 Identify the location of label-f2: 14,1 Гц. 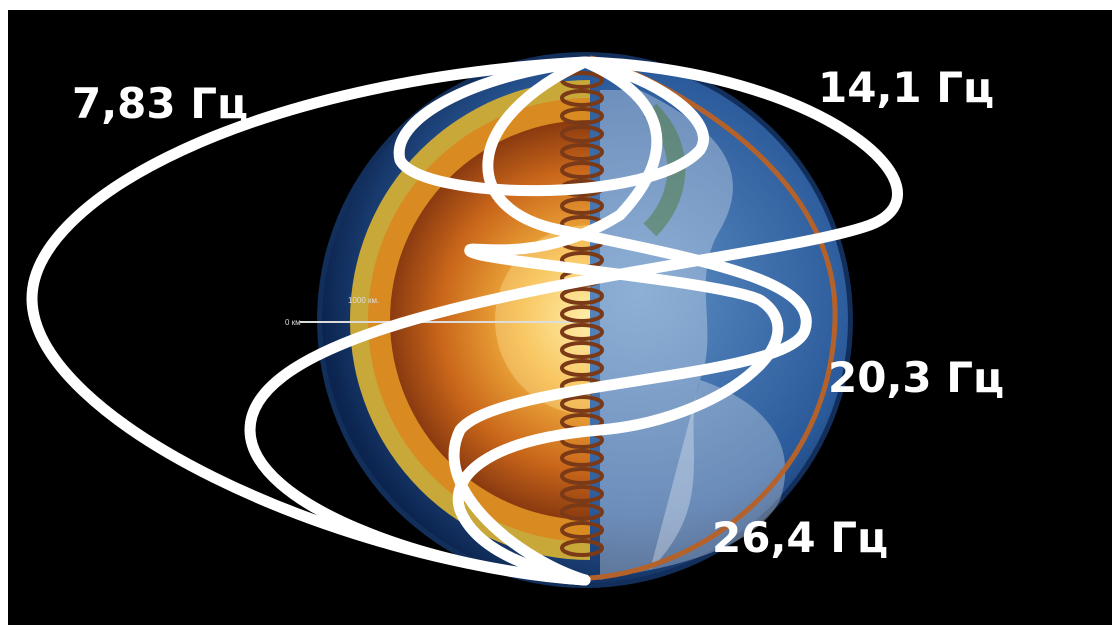
(906, 87).